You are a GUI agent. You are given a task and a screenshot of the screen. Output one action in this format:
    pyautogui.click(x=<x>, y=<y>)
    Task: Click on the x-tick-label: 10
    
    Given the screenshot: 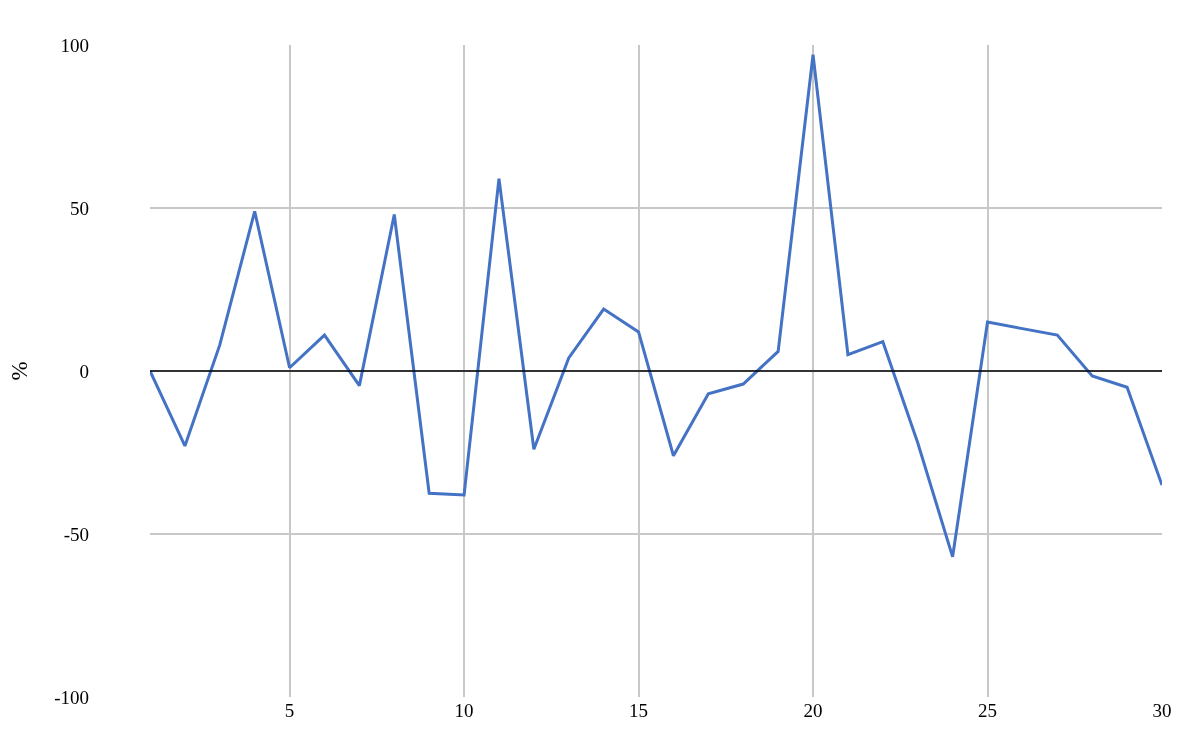 What is the action you would take?
    pyautogui.click(x=464, y=710)
    